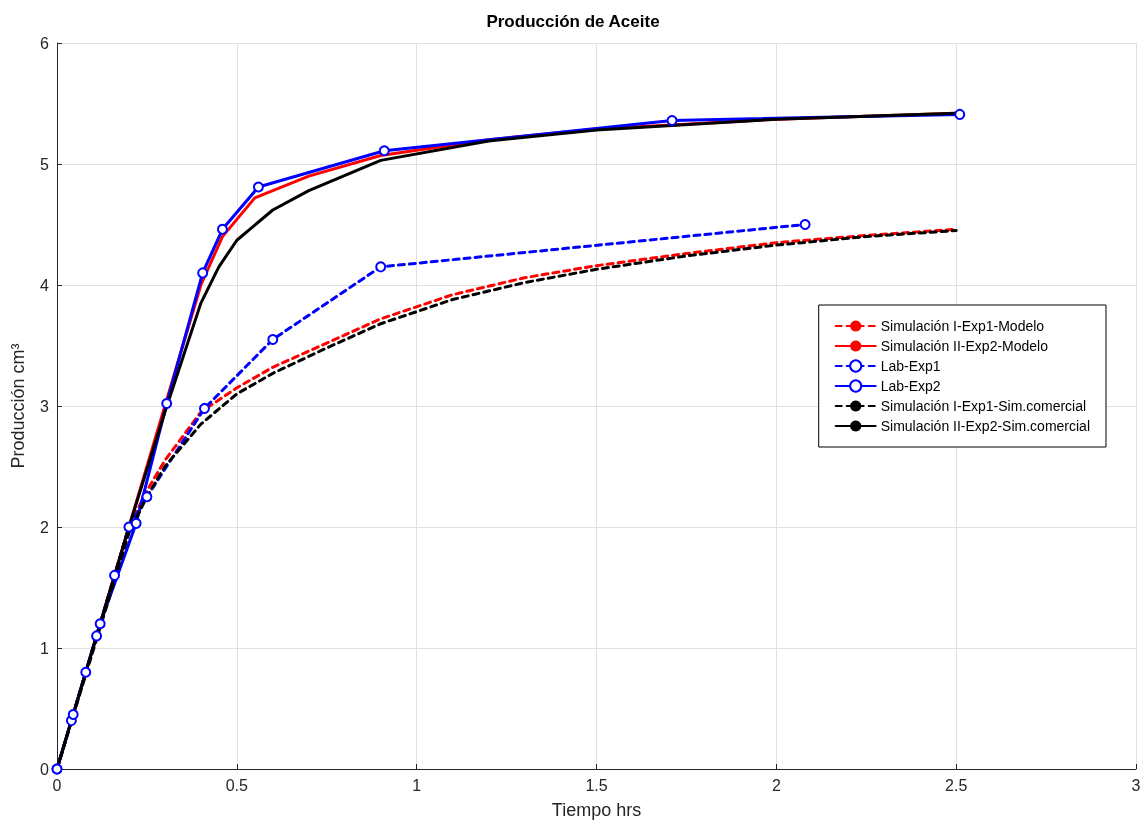 This screenshot has height=839, width=1146. What do you see at coordinates (237, 785) in the screenshot?
I see `x-tick-label: 0.5` at bounding box center [237, 785].